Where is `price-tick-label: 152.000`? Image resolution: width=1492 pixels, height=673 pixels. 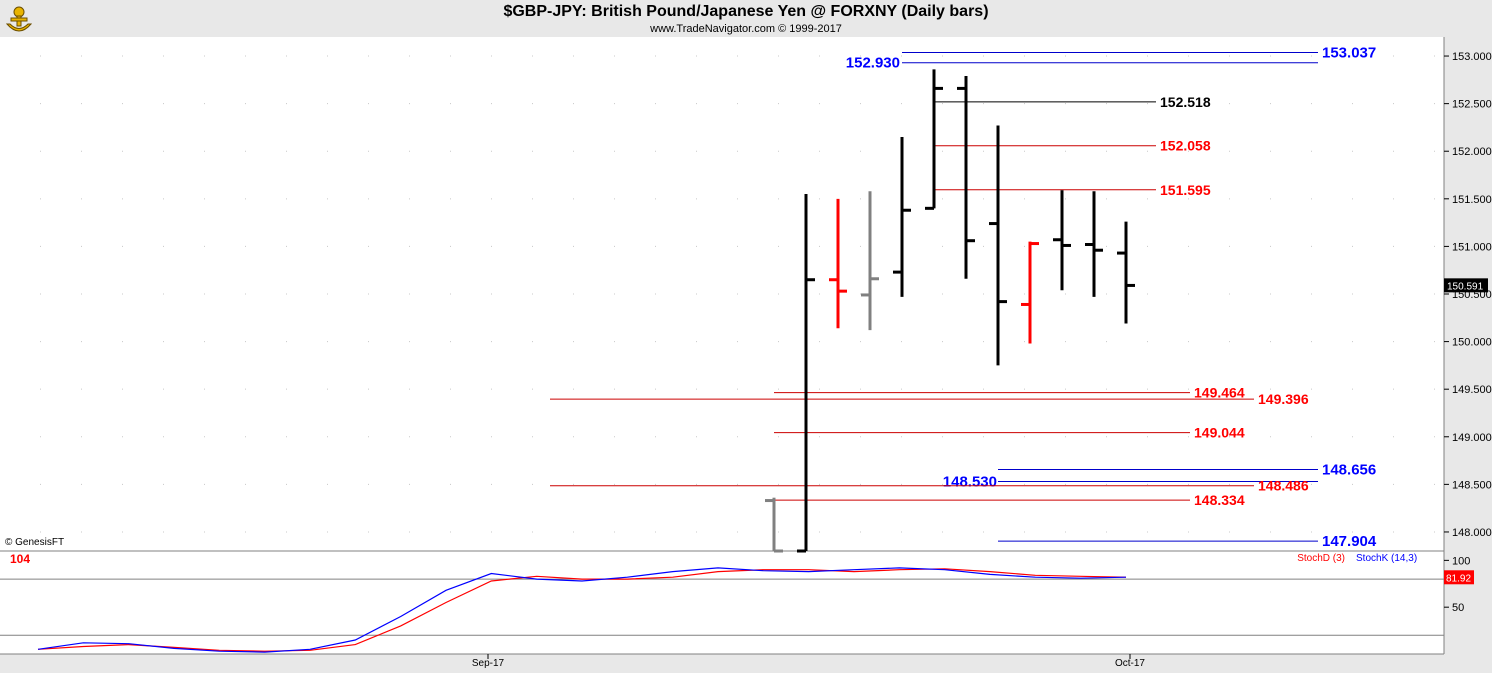
price-tick-label: 152.000 is located at coordinates (1472, 152).